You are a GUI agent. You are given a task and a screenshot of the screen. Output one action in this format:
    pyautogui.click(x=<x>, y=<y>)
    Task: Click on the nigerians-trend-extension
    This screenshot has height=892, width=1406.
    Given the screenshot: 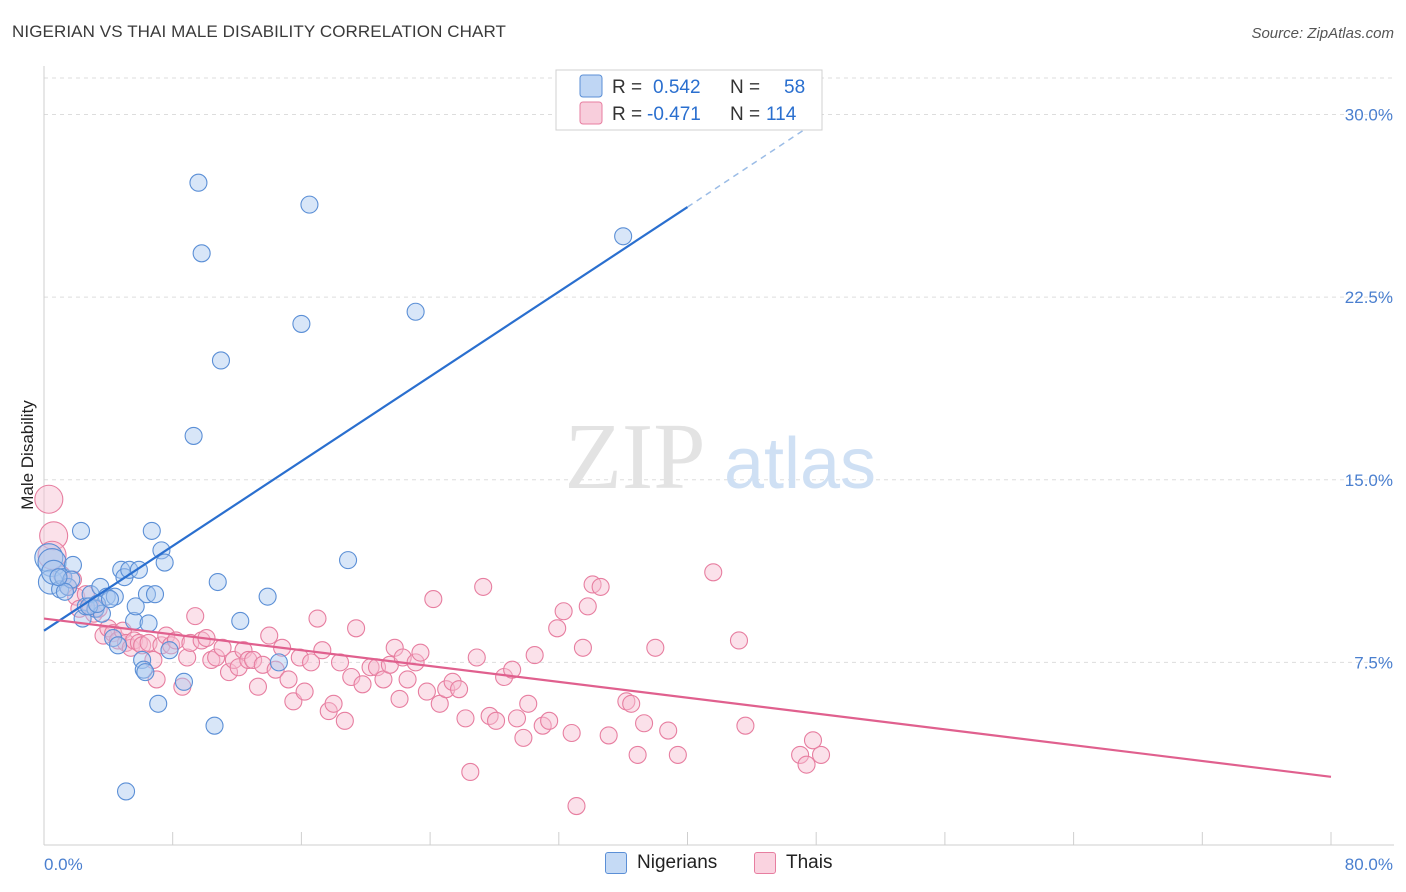 What is the action you would take?
    pyautogui.click(x=752, y=164)
    